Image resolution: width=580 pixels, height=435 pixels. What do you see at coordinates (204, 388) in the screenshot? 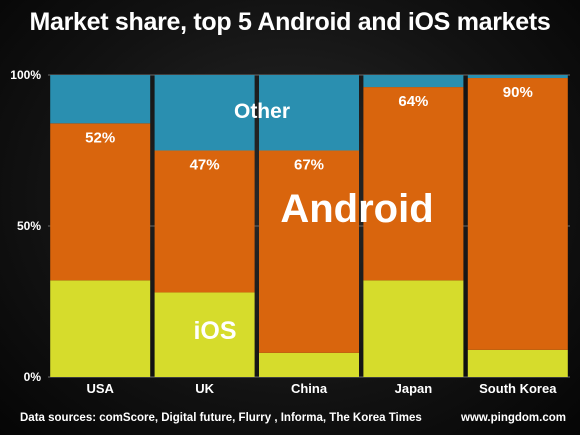
I see `x-tick-label: UK` at bounding box center [204, 388].